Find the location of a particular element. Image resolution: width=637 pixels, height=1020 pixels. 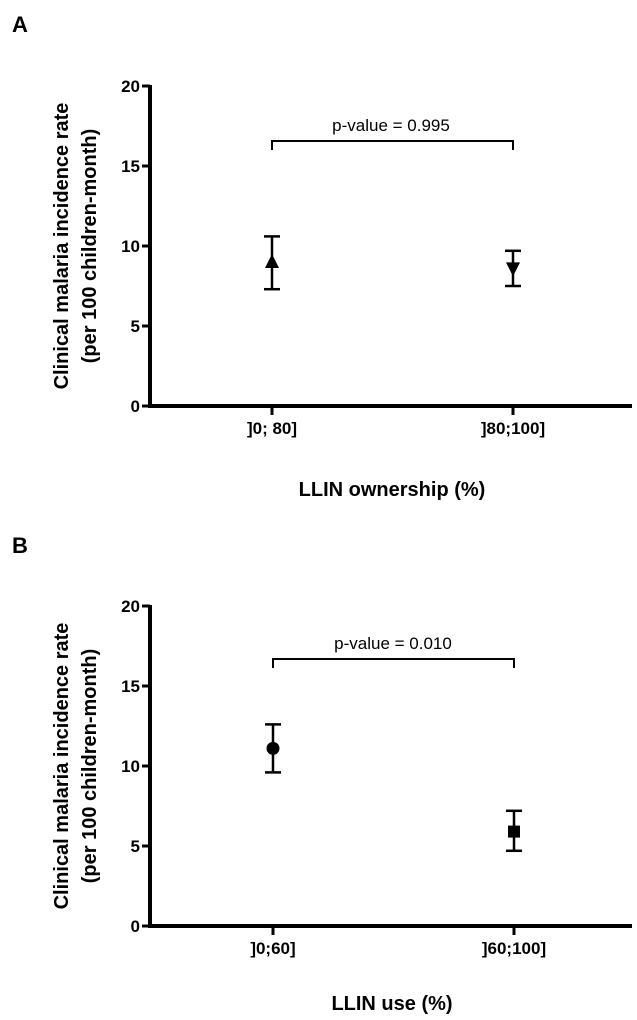

panel-letter: B is located at coordinates (20, 545).